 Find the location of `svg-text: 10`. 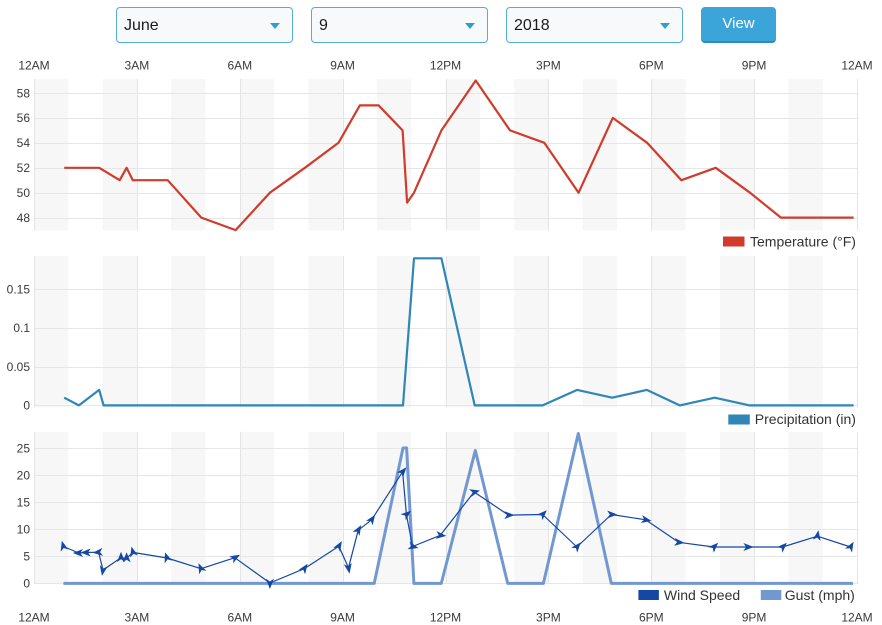

svg-text: 10 is located at coordinates (24, 530).